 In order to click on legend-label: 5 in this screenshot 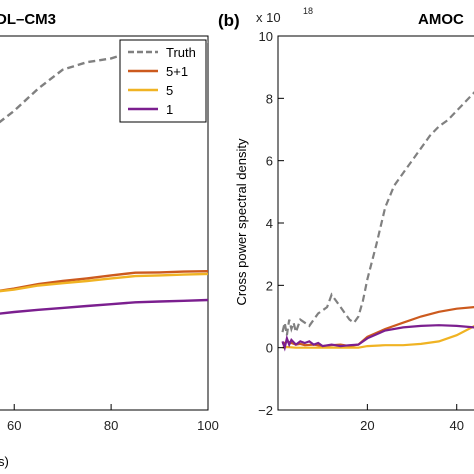, I will do `click(169, 90)`.